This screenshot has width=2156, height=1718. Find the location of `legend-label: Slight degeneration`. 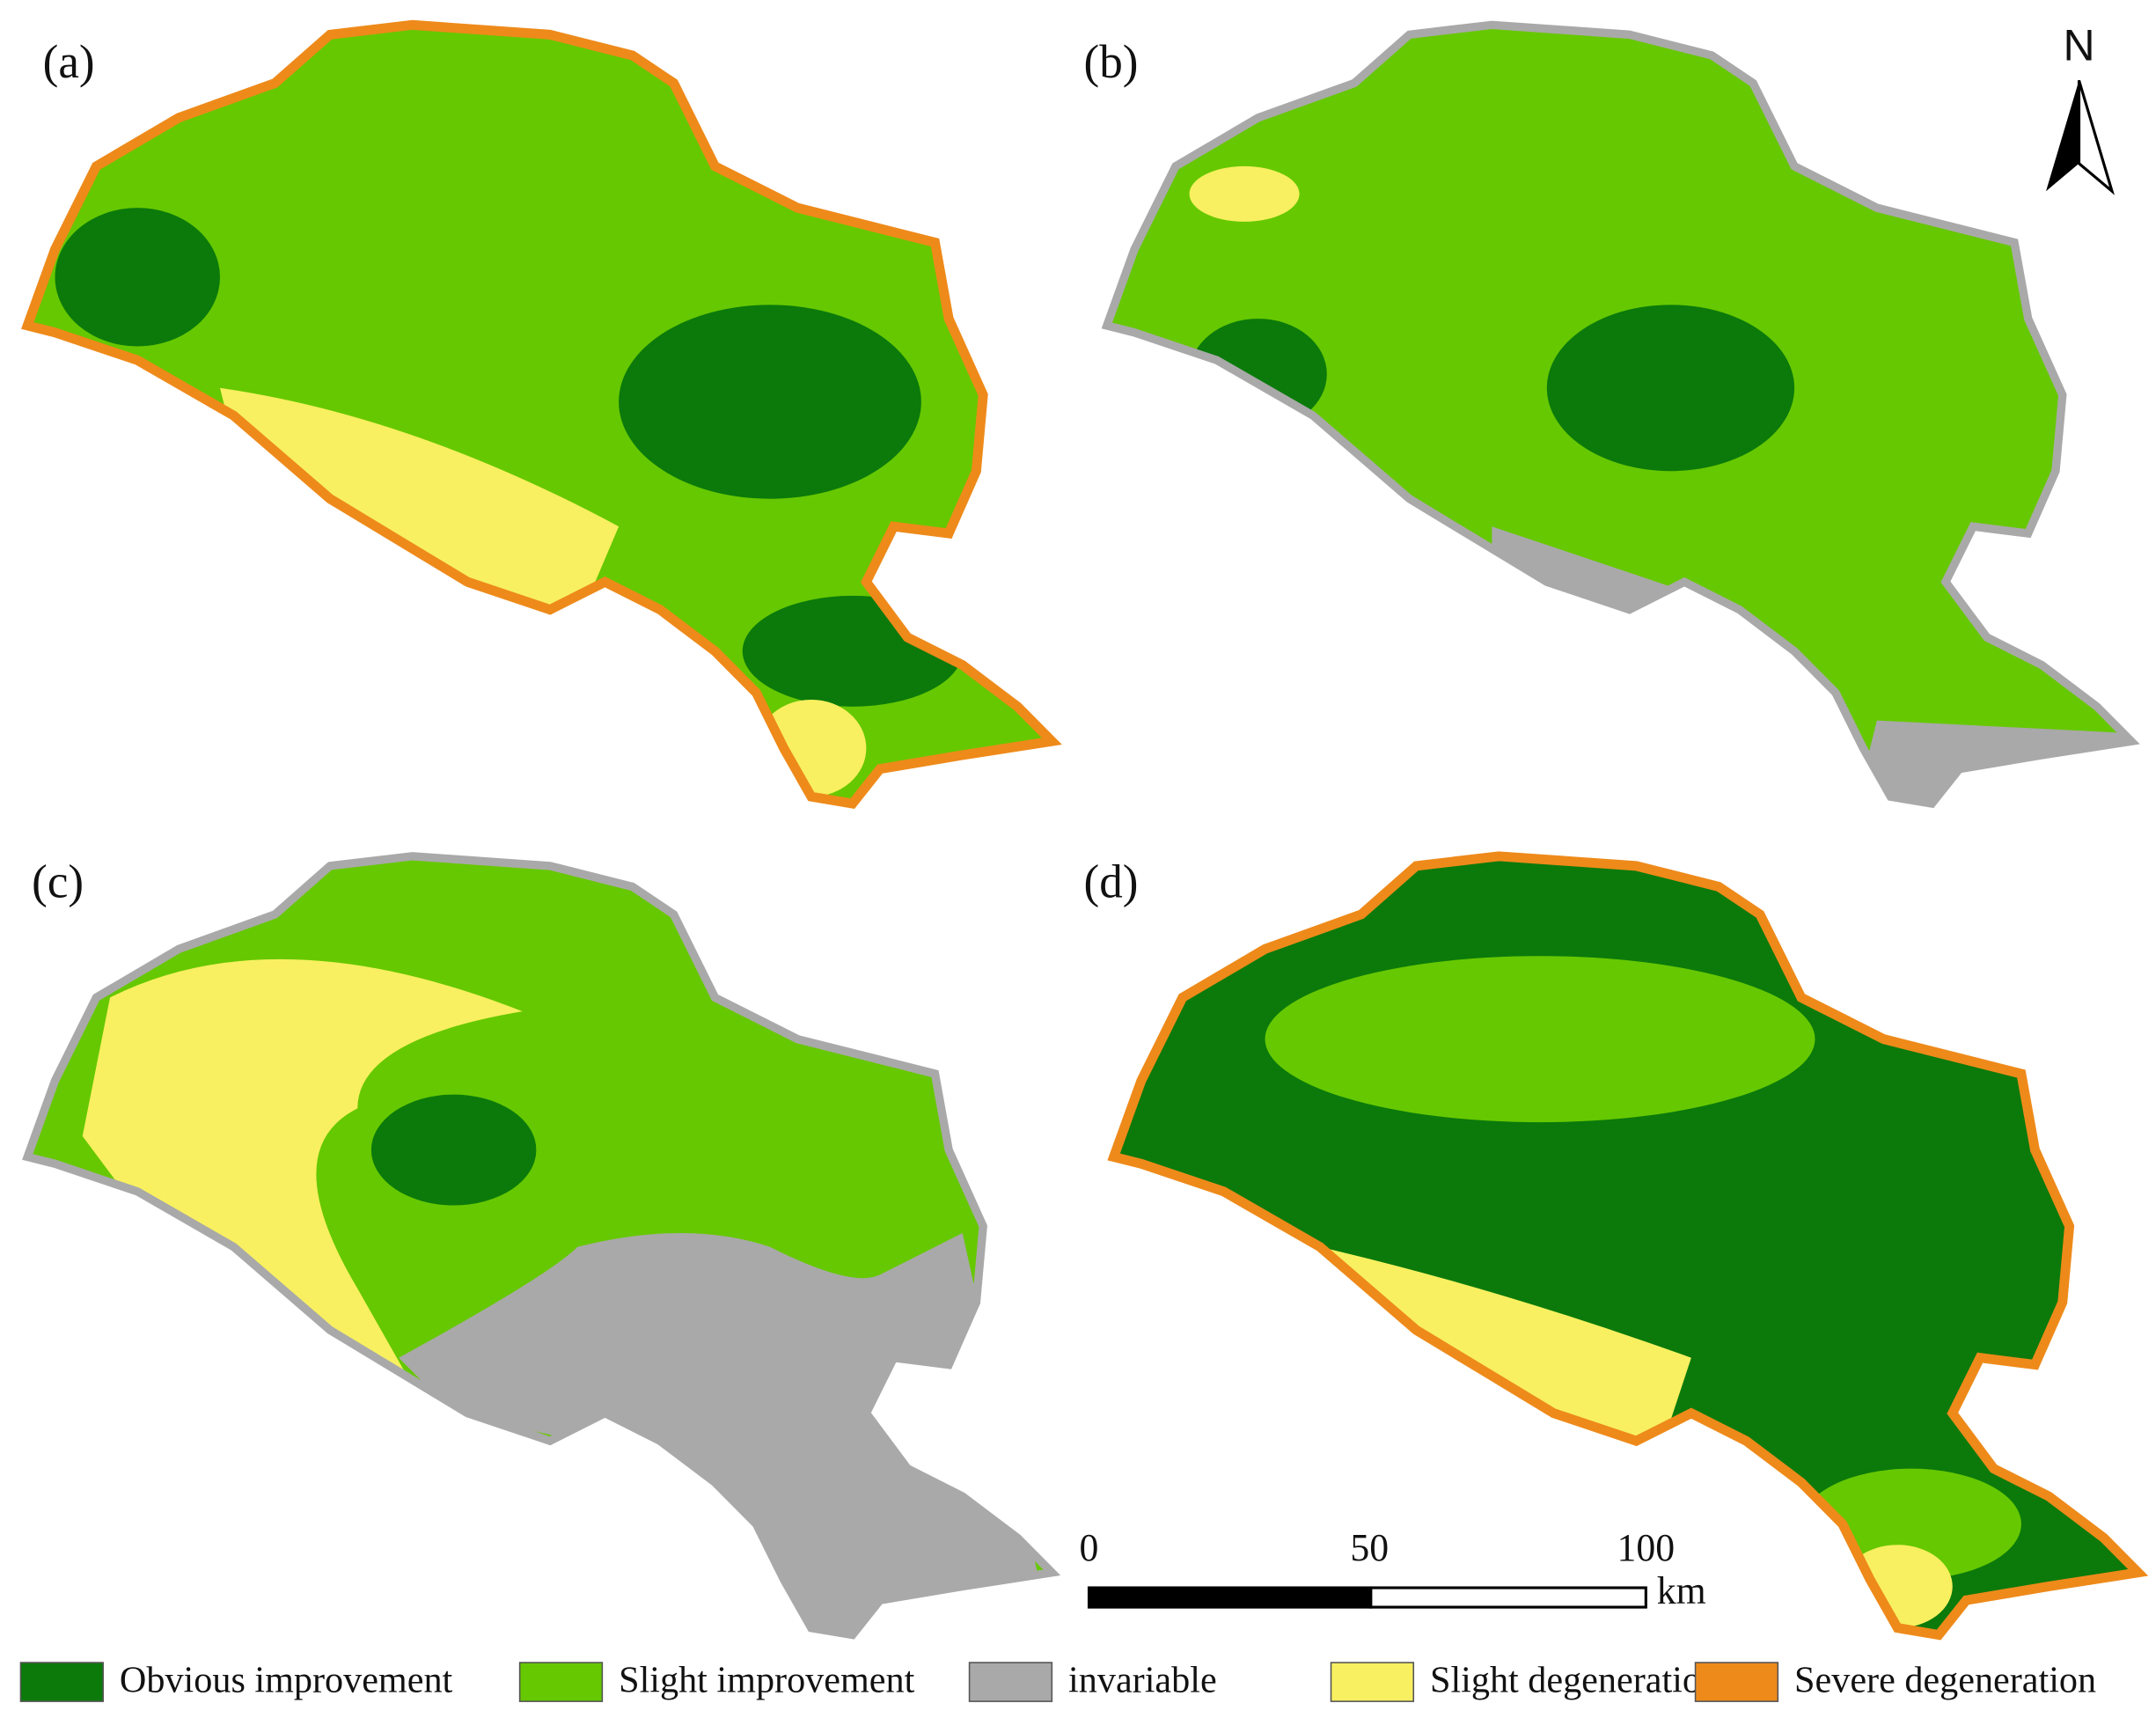

legend-label: Slight degeneration is located at coordinates (1575, 1679).